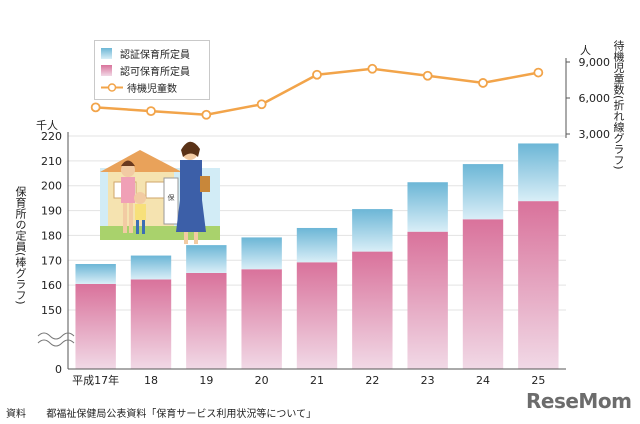 The width and height of the screenshot is (640, 424). I want to click on y-tick-label: 220, so click(51, 136).